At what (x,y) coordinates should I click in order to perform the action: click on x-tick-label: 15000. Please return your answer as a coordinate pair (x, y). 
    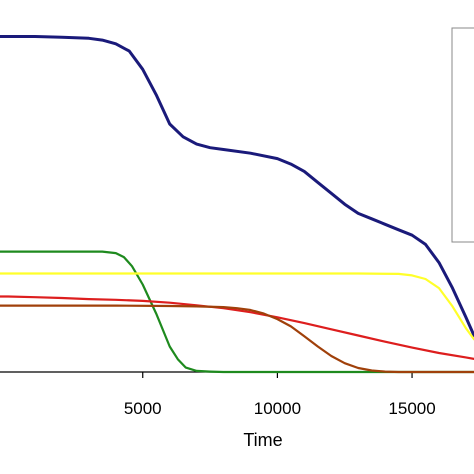
    Looking at the image, I should click on (411, 408).